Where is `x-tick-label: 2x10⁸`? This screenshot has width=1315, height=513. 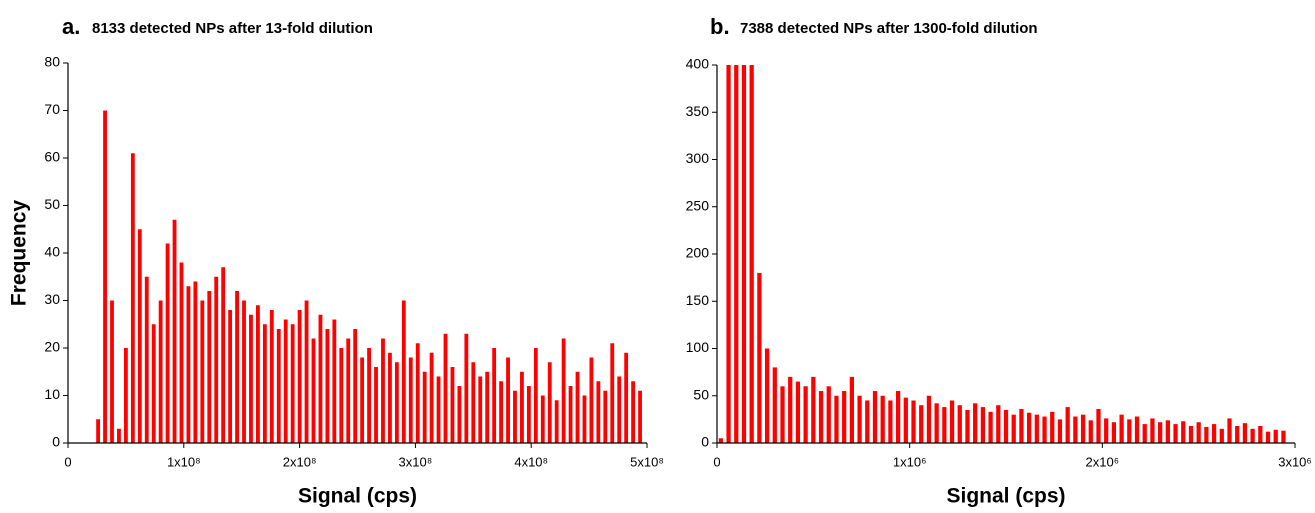 x-tick-label: 2x10⁸ is located at coordinates (300, 461).